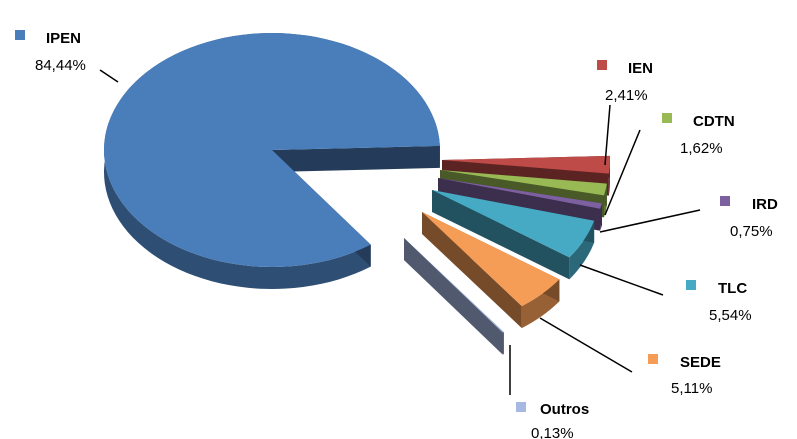 The width and height of the screenshot is (797, 439). What do you see at coordinates (650, 221) in the screenshot?
I see `leader-ird` at bounding box center [650, 221].